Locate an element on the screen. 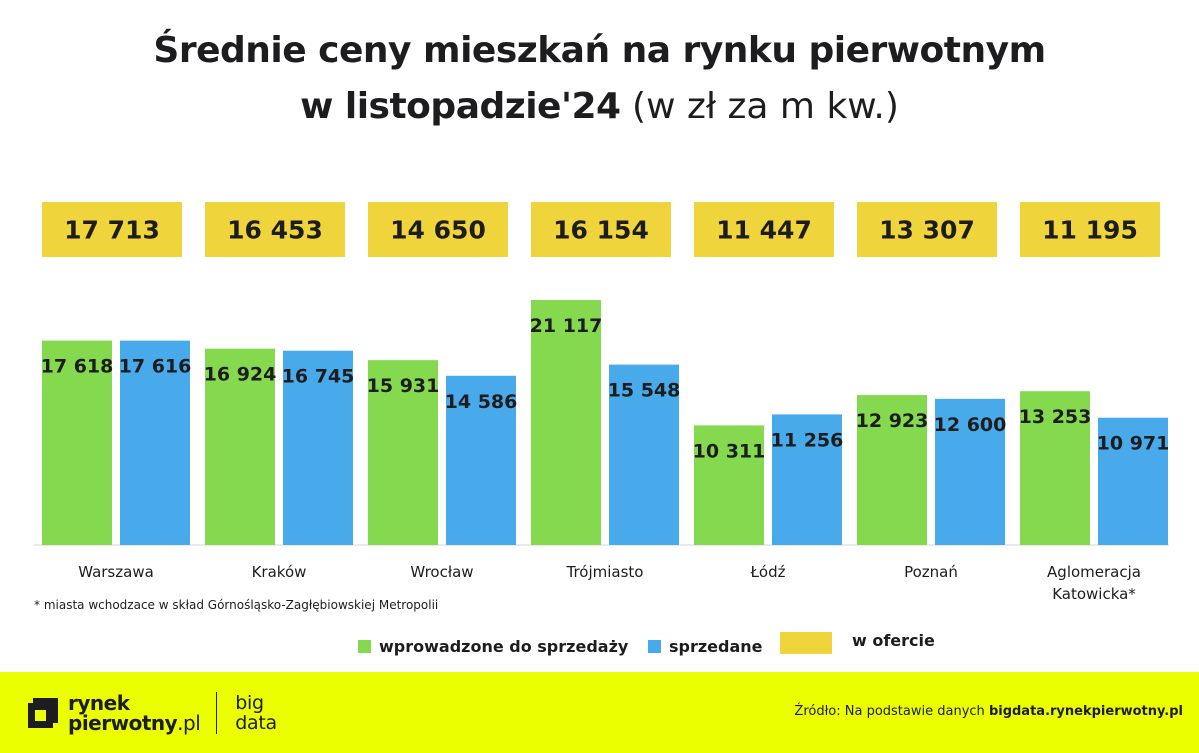 The image size is (1199, 753). bar-new-label: 13 253 is located at coordinates (1055, 417).